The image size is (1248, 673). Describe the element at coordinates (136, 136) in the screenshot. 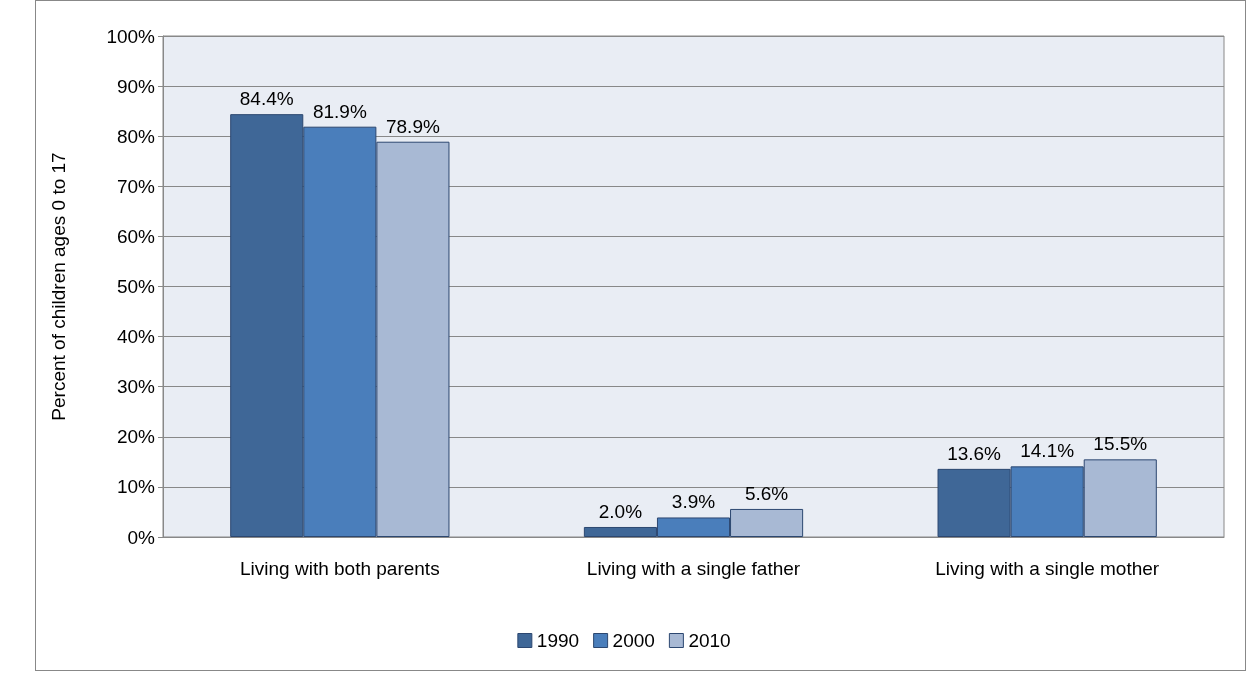

I see `y-tick-label: 80%` at that location.